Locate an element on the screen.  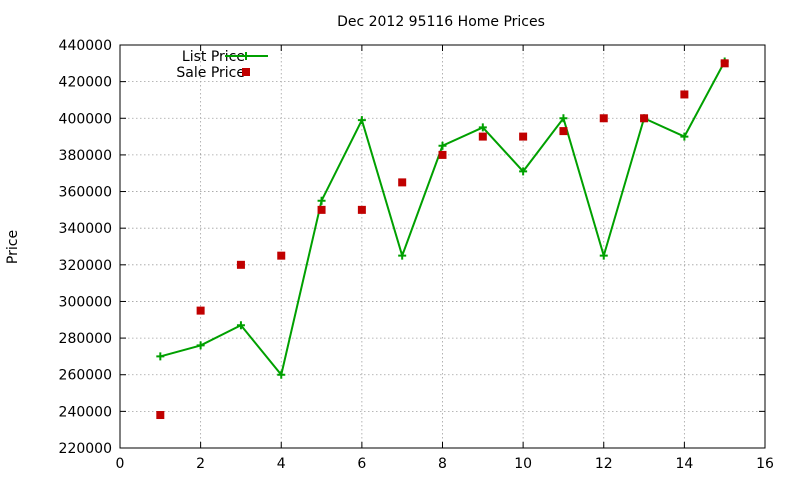
x-tick-label: 10 is located at coordinates (523, 464).